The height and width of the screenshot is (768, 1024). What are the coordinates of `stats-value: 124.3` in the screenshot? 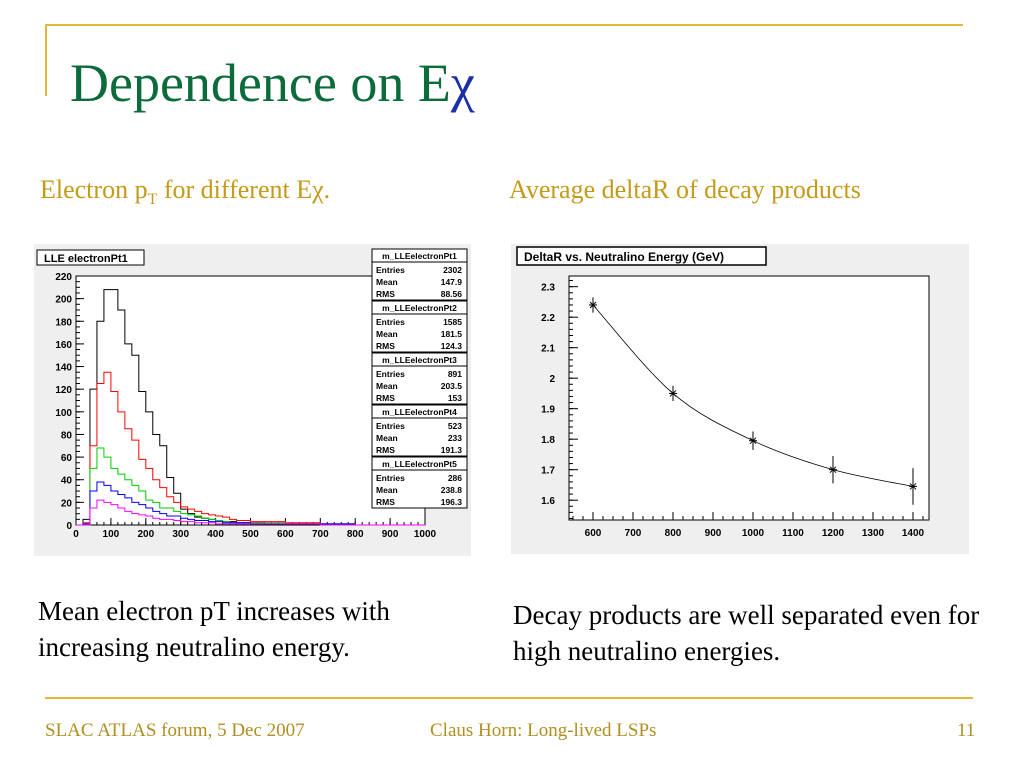 It's located at (452, 346).